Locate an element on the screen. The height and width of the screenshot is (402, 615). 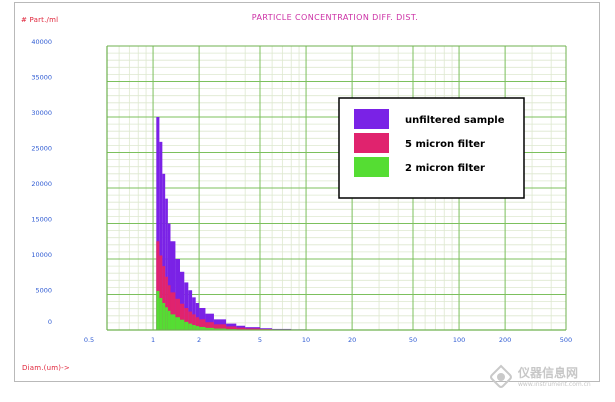
y-tick-label: 0 is located at coordinates (50, 322).